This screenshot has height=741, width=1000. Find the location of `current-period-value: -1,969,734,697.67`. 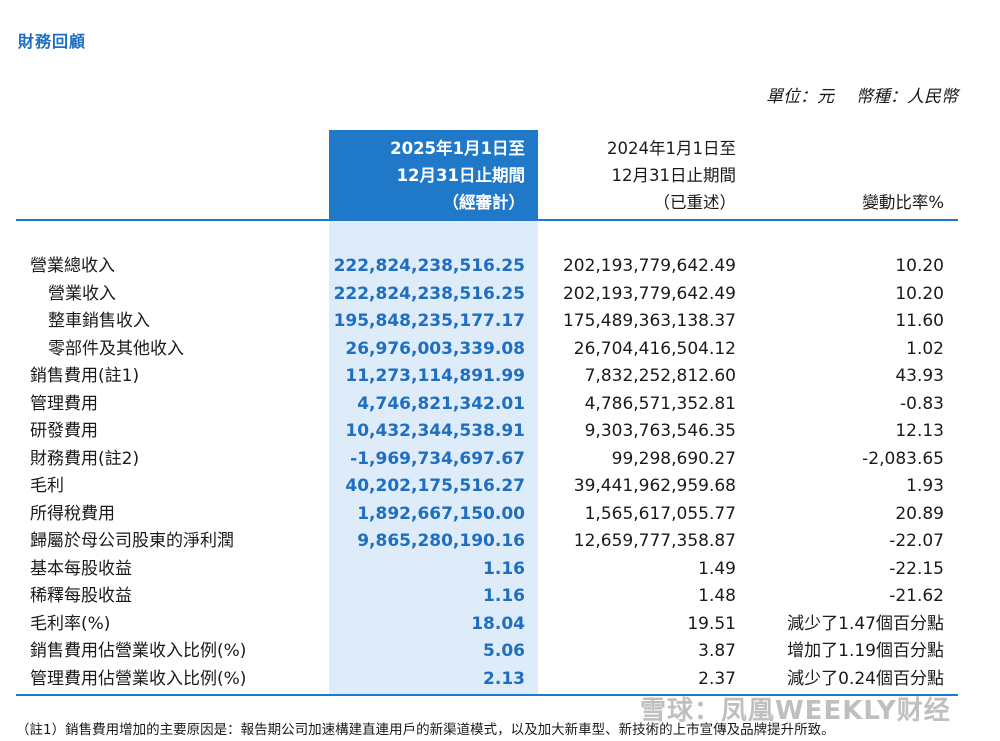

current-period-value: -1,969,734,697.67 is located at coordinates (437, 458).